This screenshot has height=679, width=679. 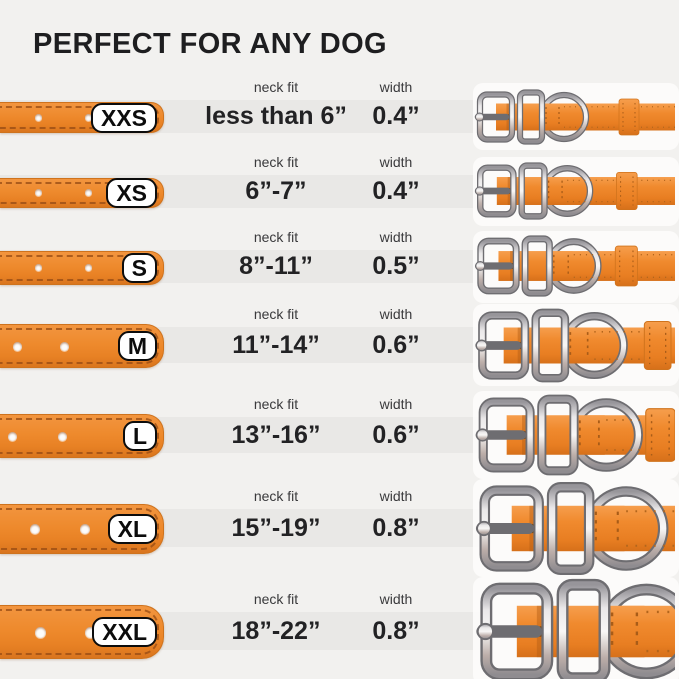 I want to click on size-row: neck fit width 8”-11” 0.5” S, so click(x=339, y=259).